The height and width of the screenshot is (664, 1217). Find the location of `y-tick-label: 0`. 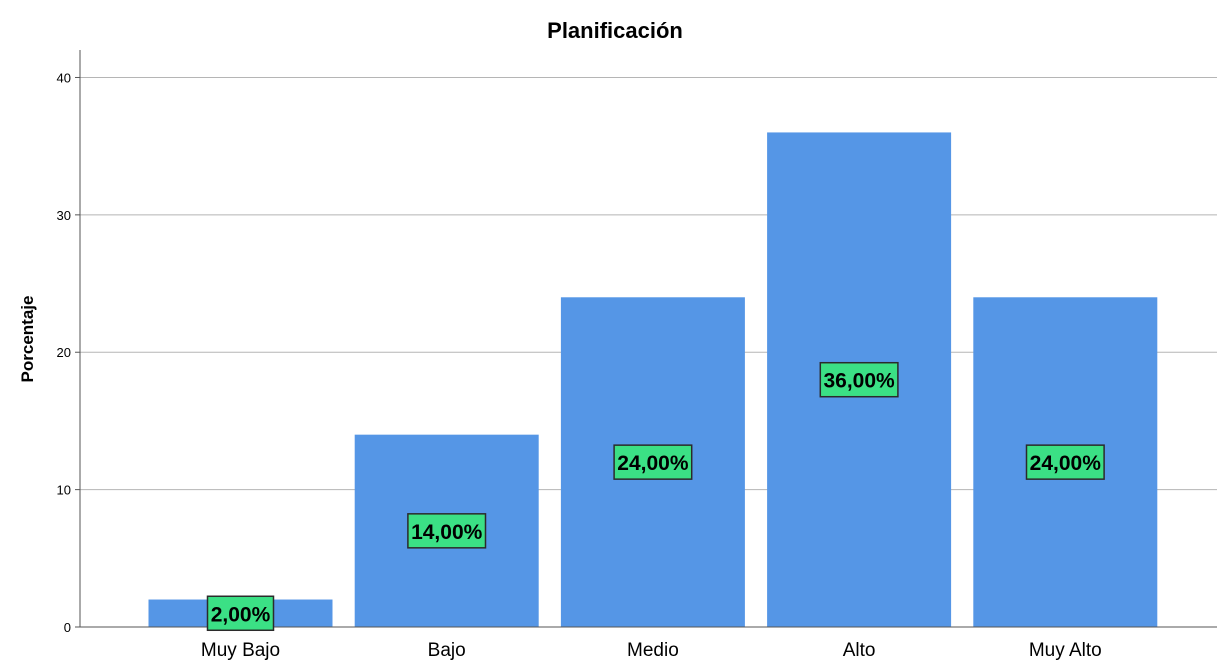

y-tick-label: 0 is located at coordinates (67, 627).